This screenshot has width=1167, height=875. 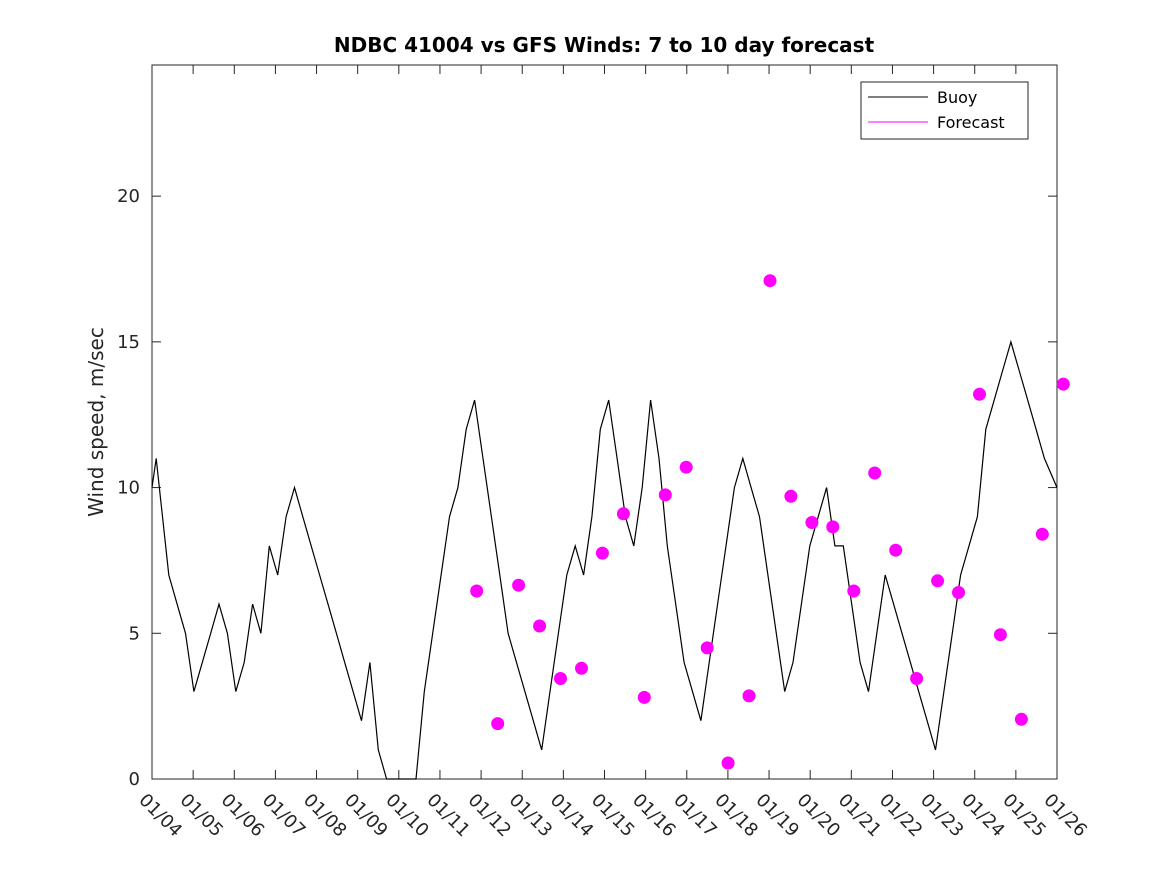 I want to click on x-tick-label: 01/04, so click(x=160, y=816).